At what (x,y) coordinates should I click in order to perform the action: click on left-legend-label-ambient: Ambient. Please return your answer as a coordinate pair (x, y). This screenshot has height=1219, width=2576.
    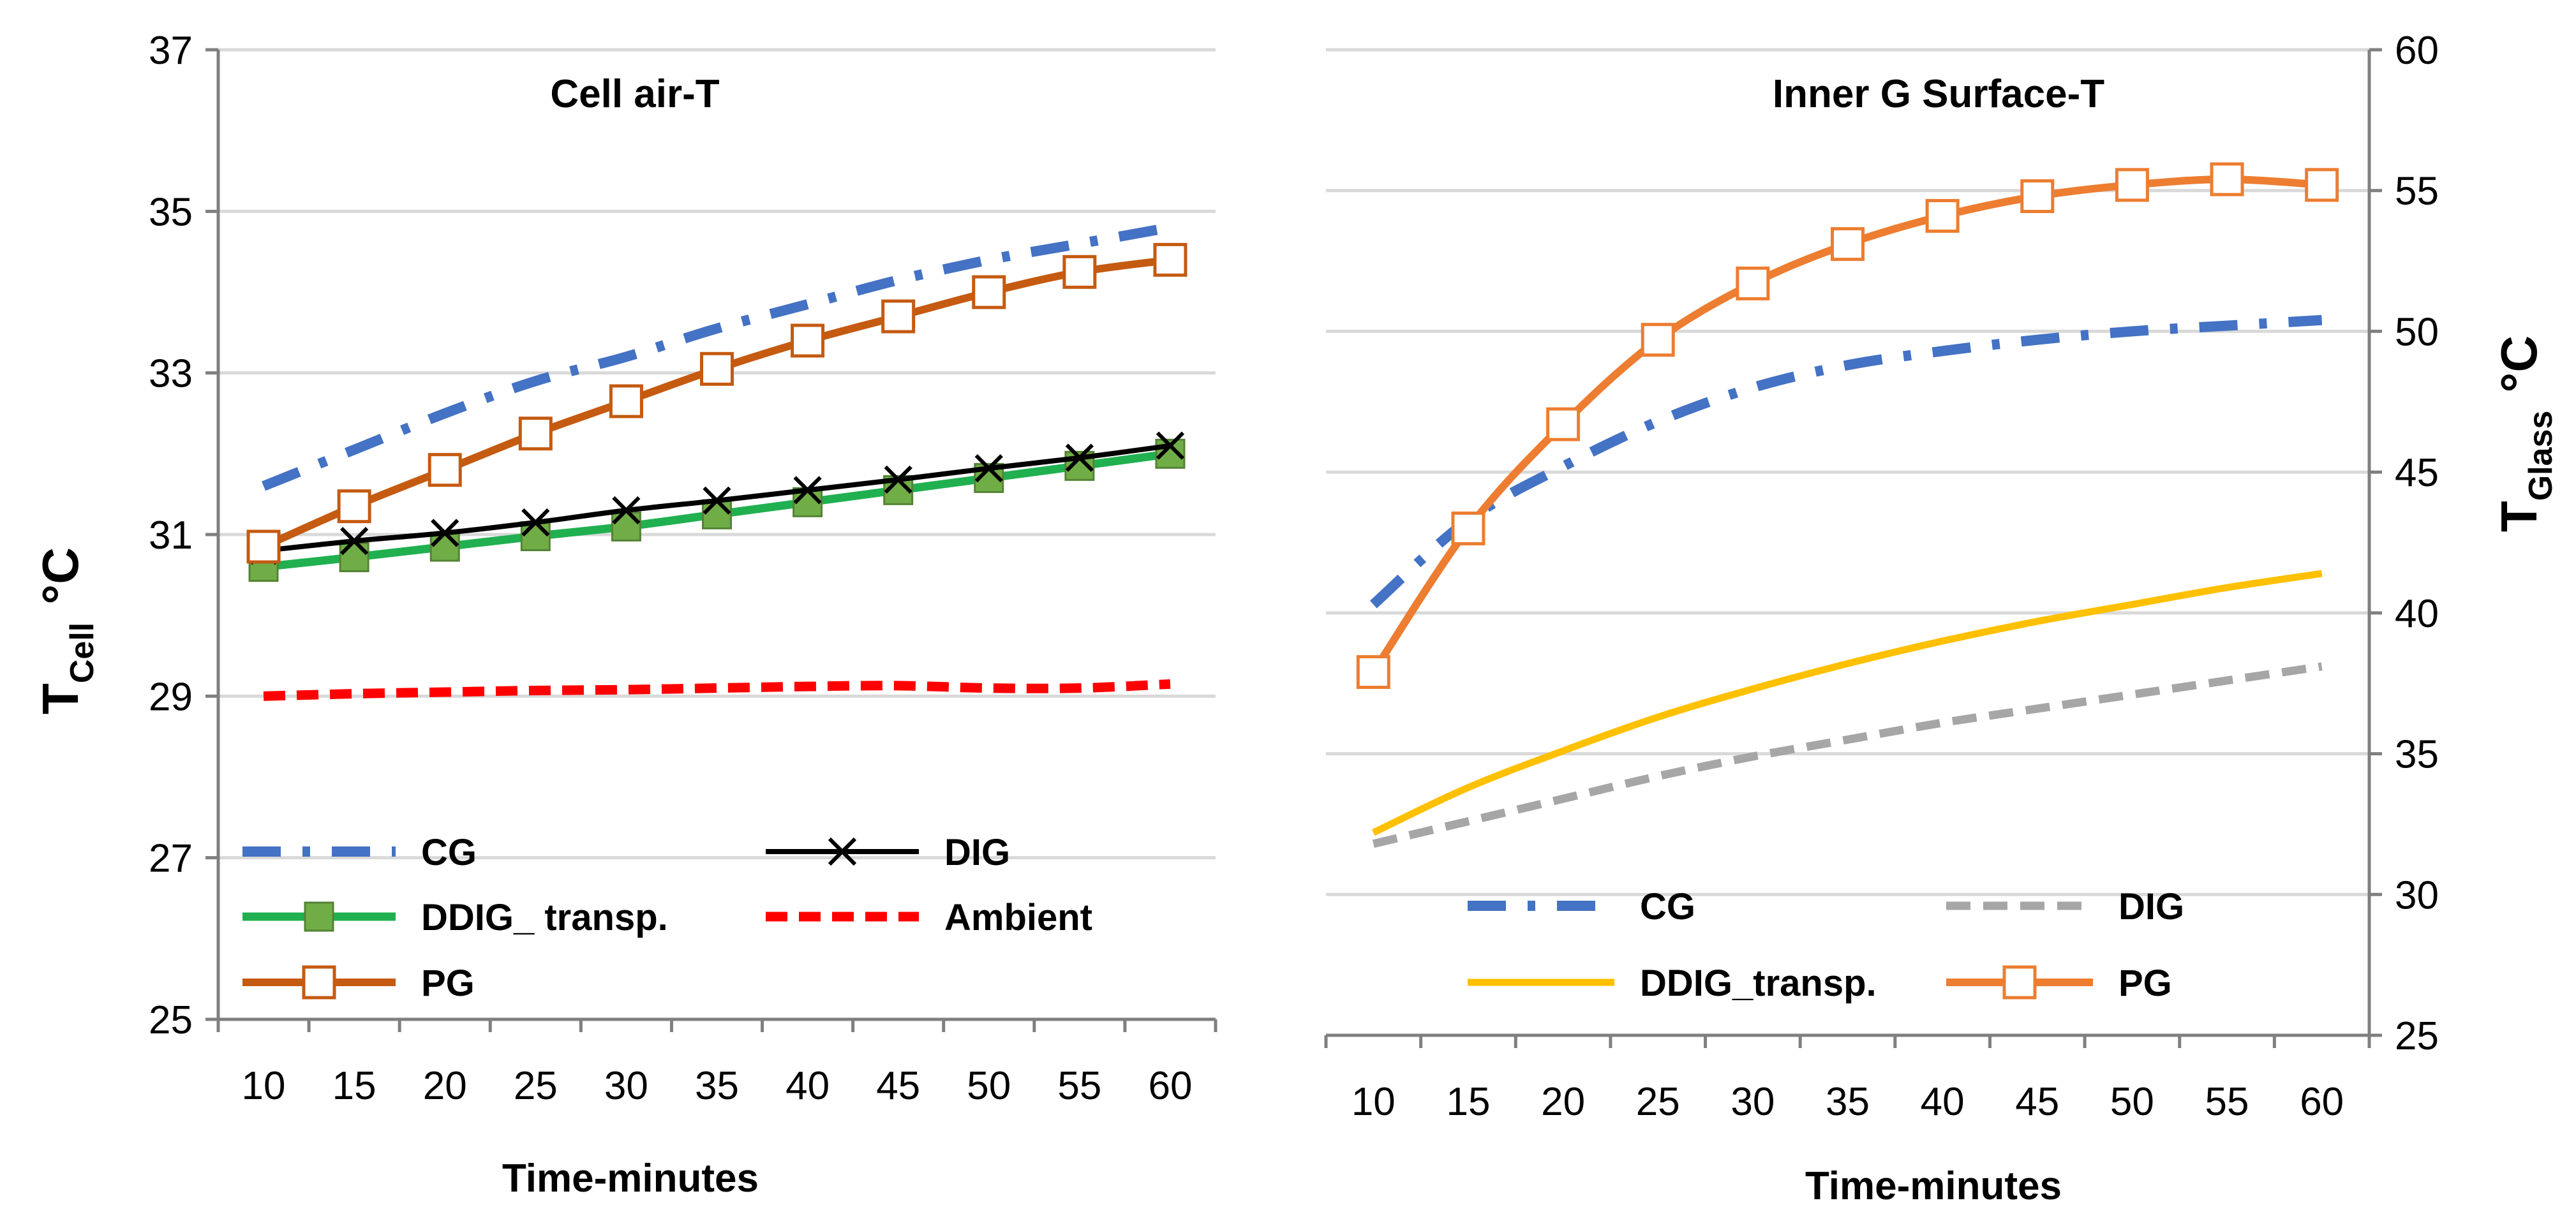
    Looking at the image, I should click on (1018, 917).